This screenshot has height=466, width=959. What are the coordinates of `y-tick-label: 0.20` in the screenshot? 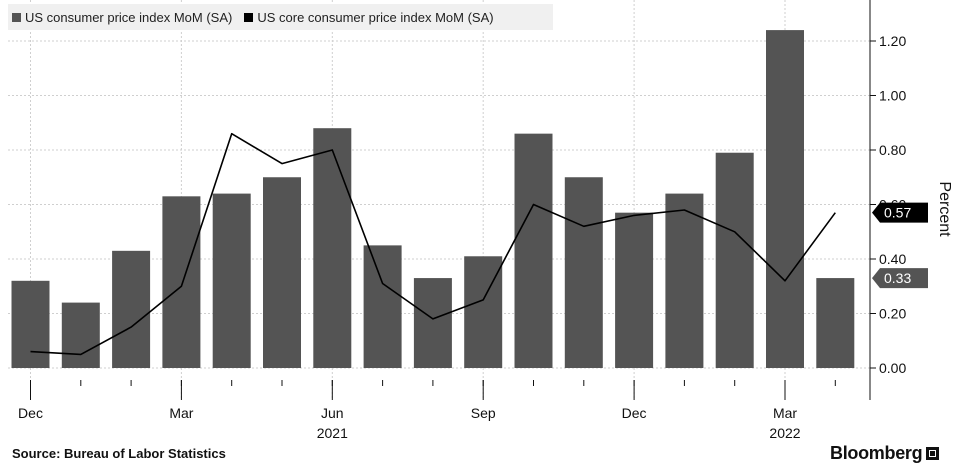 It's located at (892, 314).